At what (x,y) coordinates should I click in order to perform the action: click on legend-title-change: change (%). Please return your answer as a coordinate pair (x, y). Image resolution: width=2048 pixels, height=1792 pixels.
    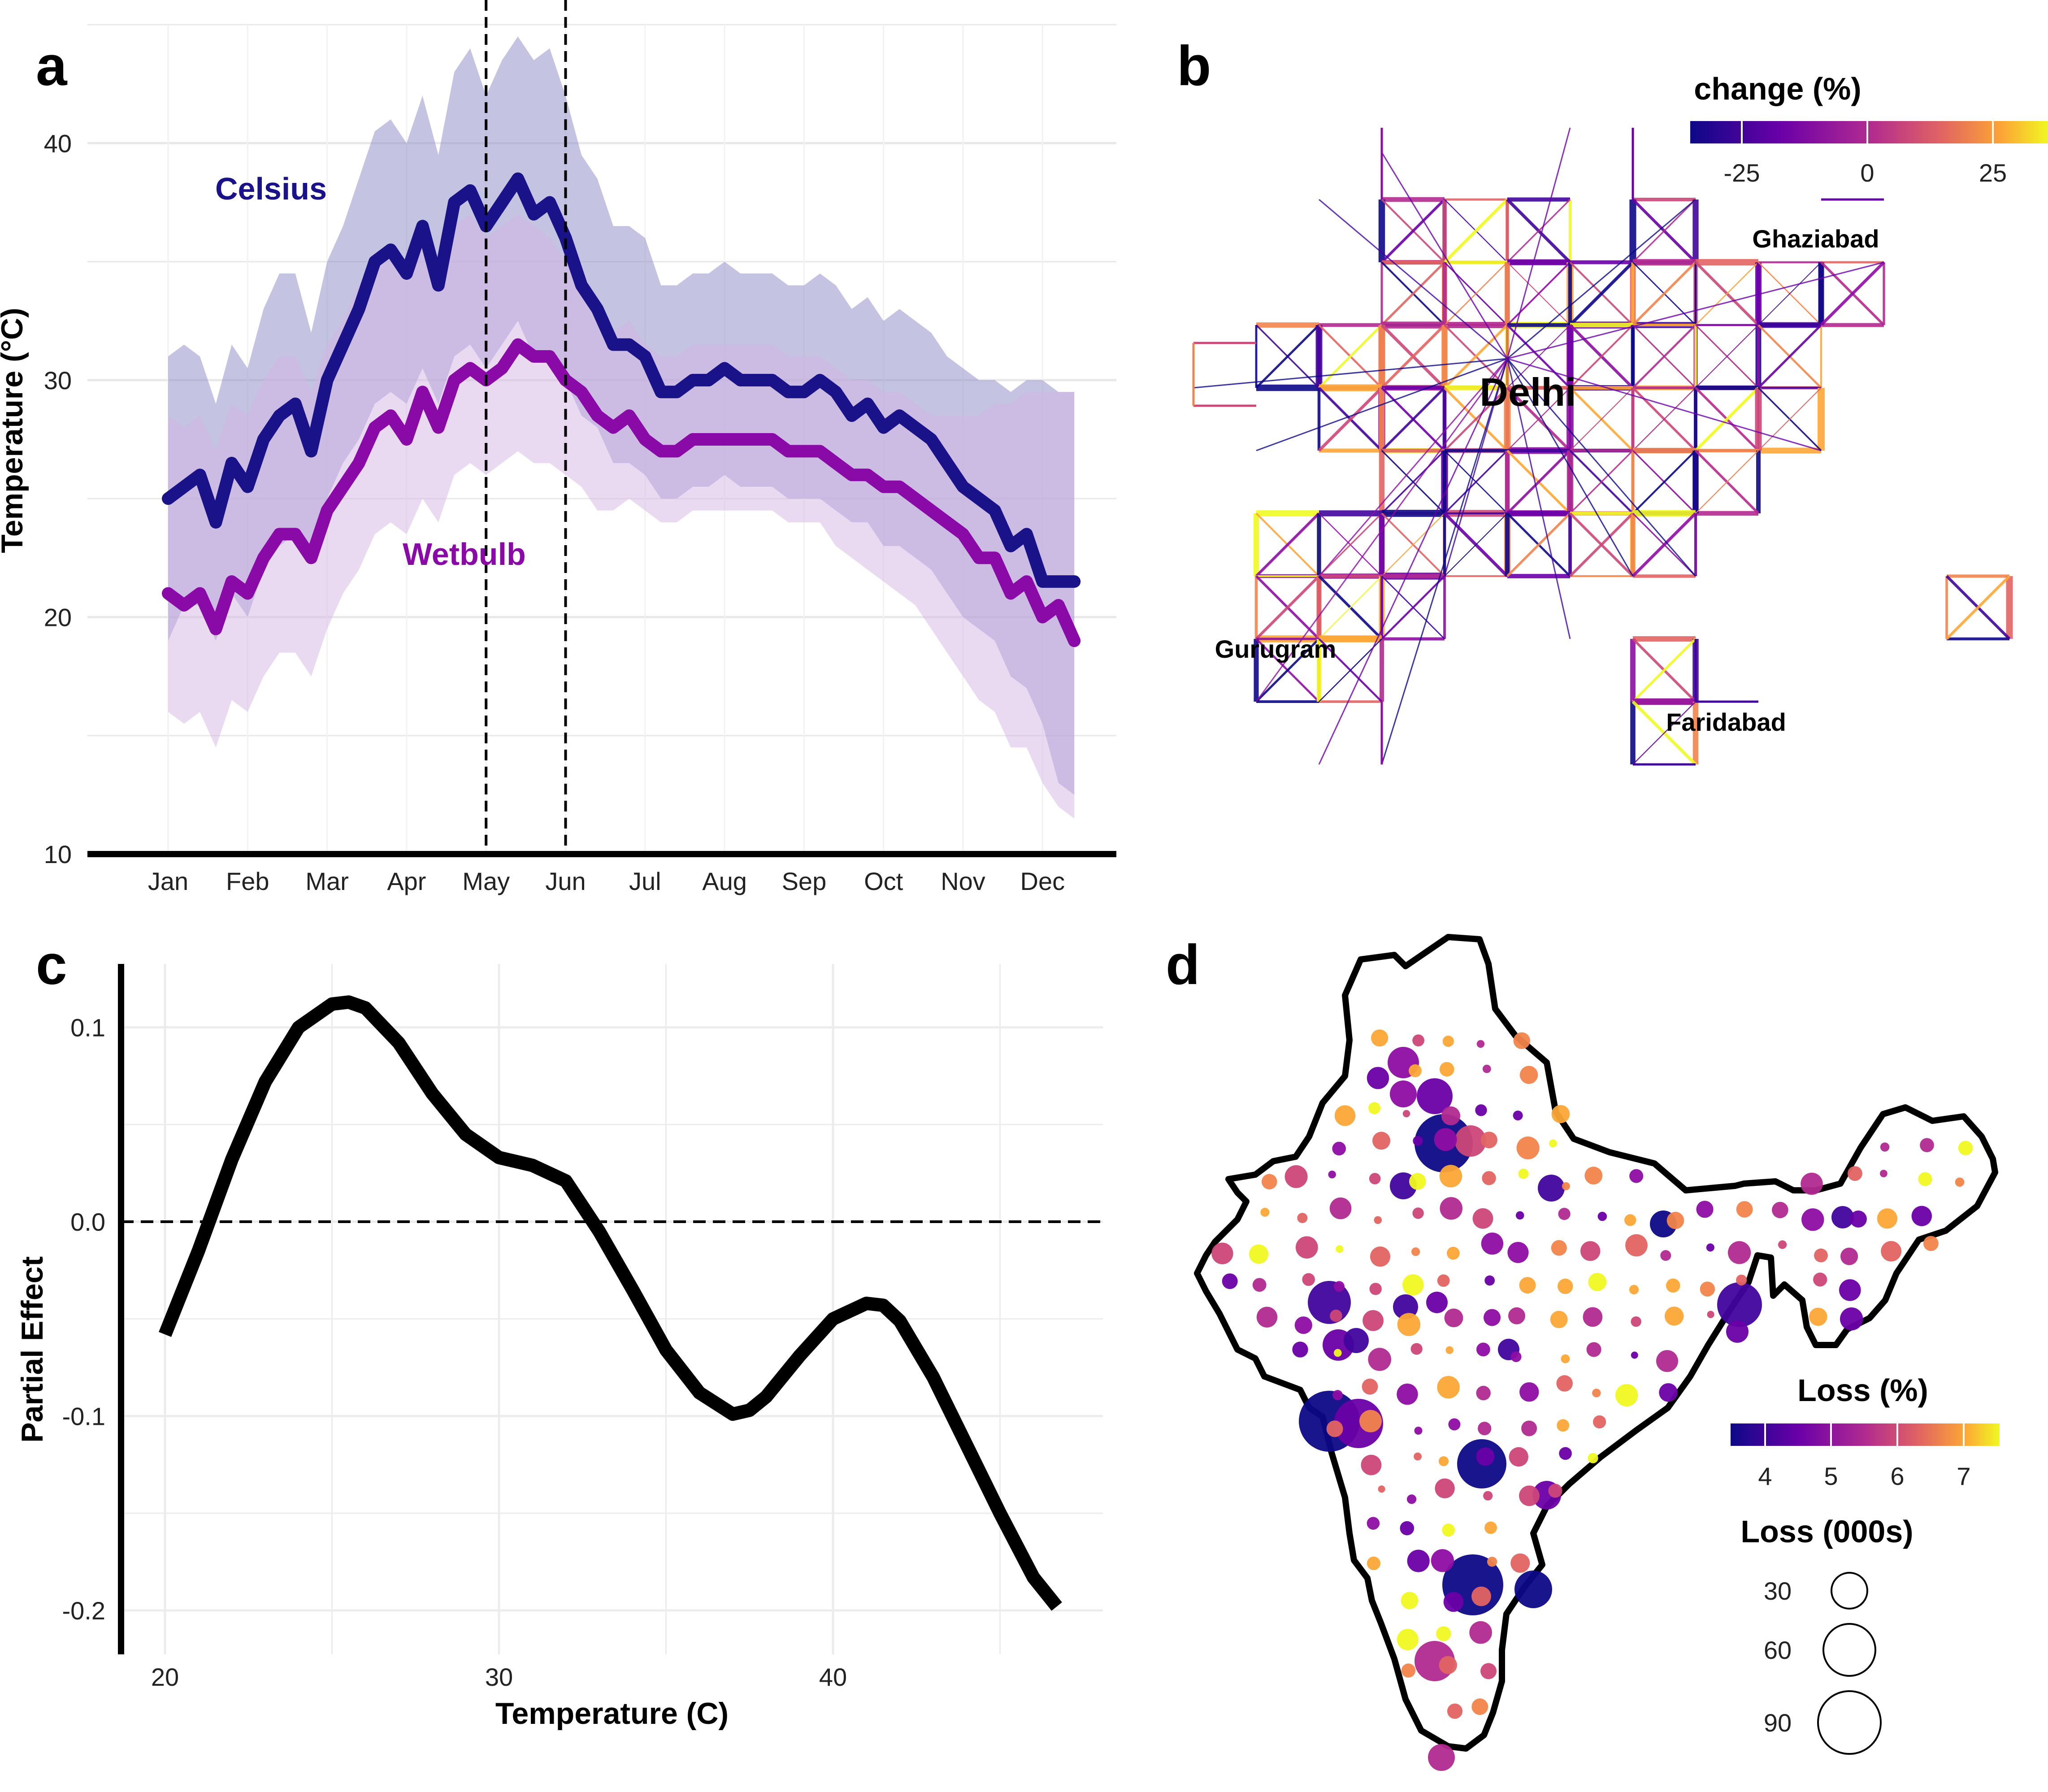
    Looking at the image, I should click on (1777, 88).